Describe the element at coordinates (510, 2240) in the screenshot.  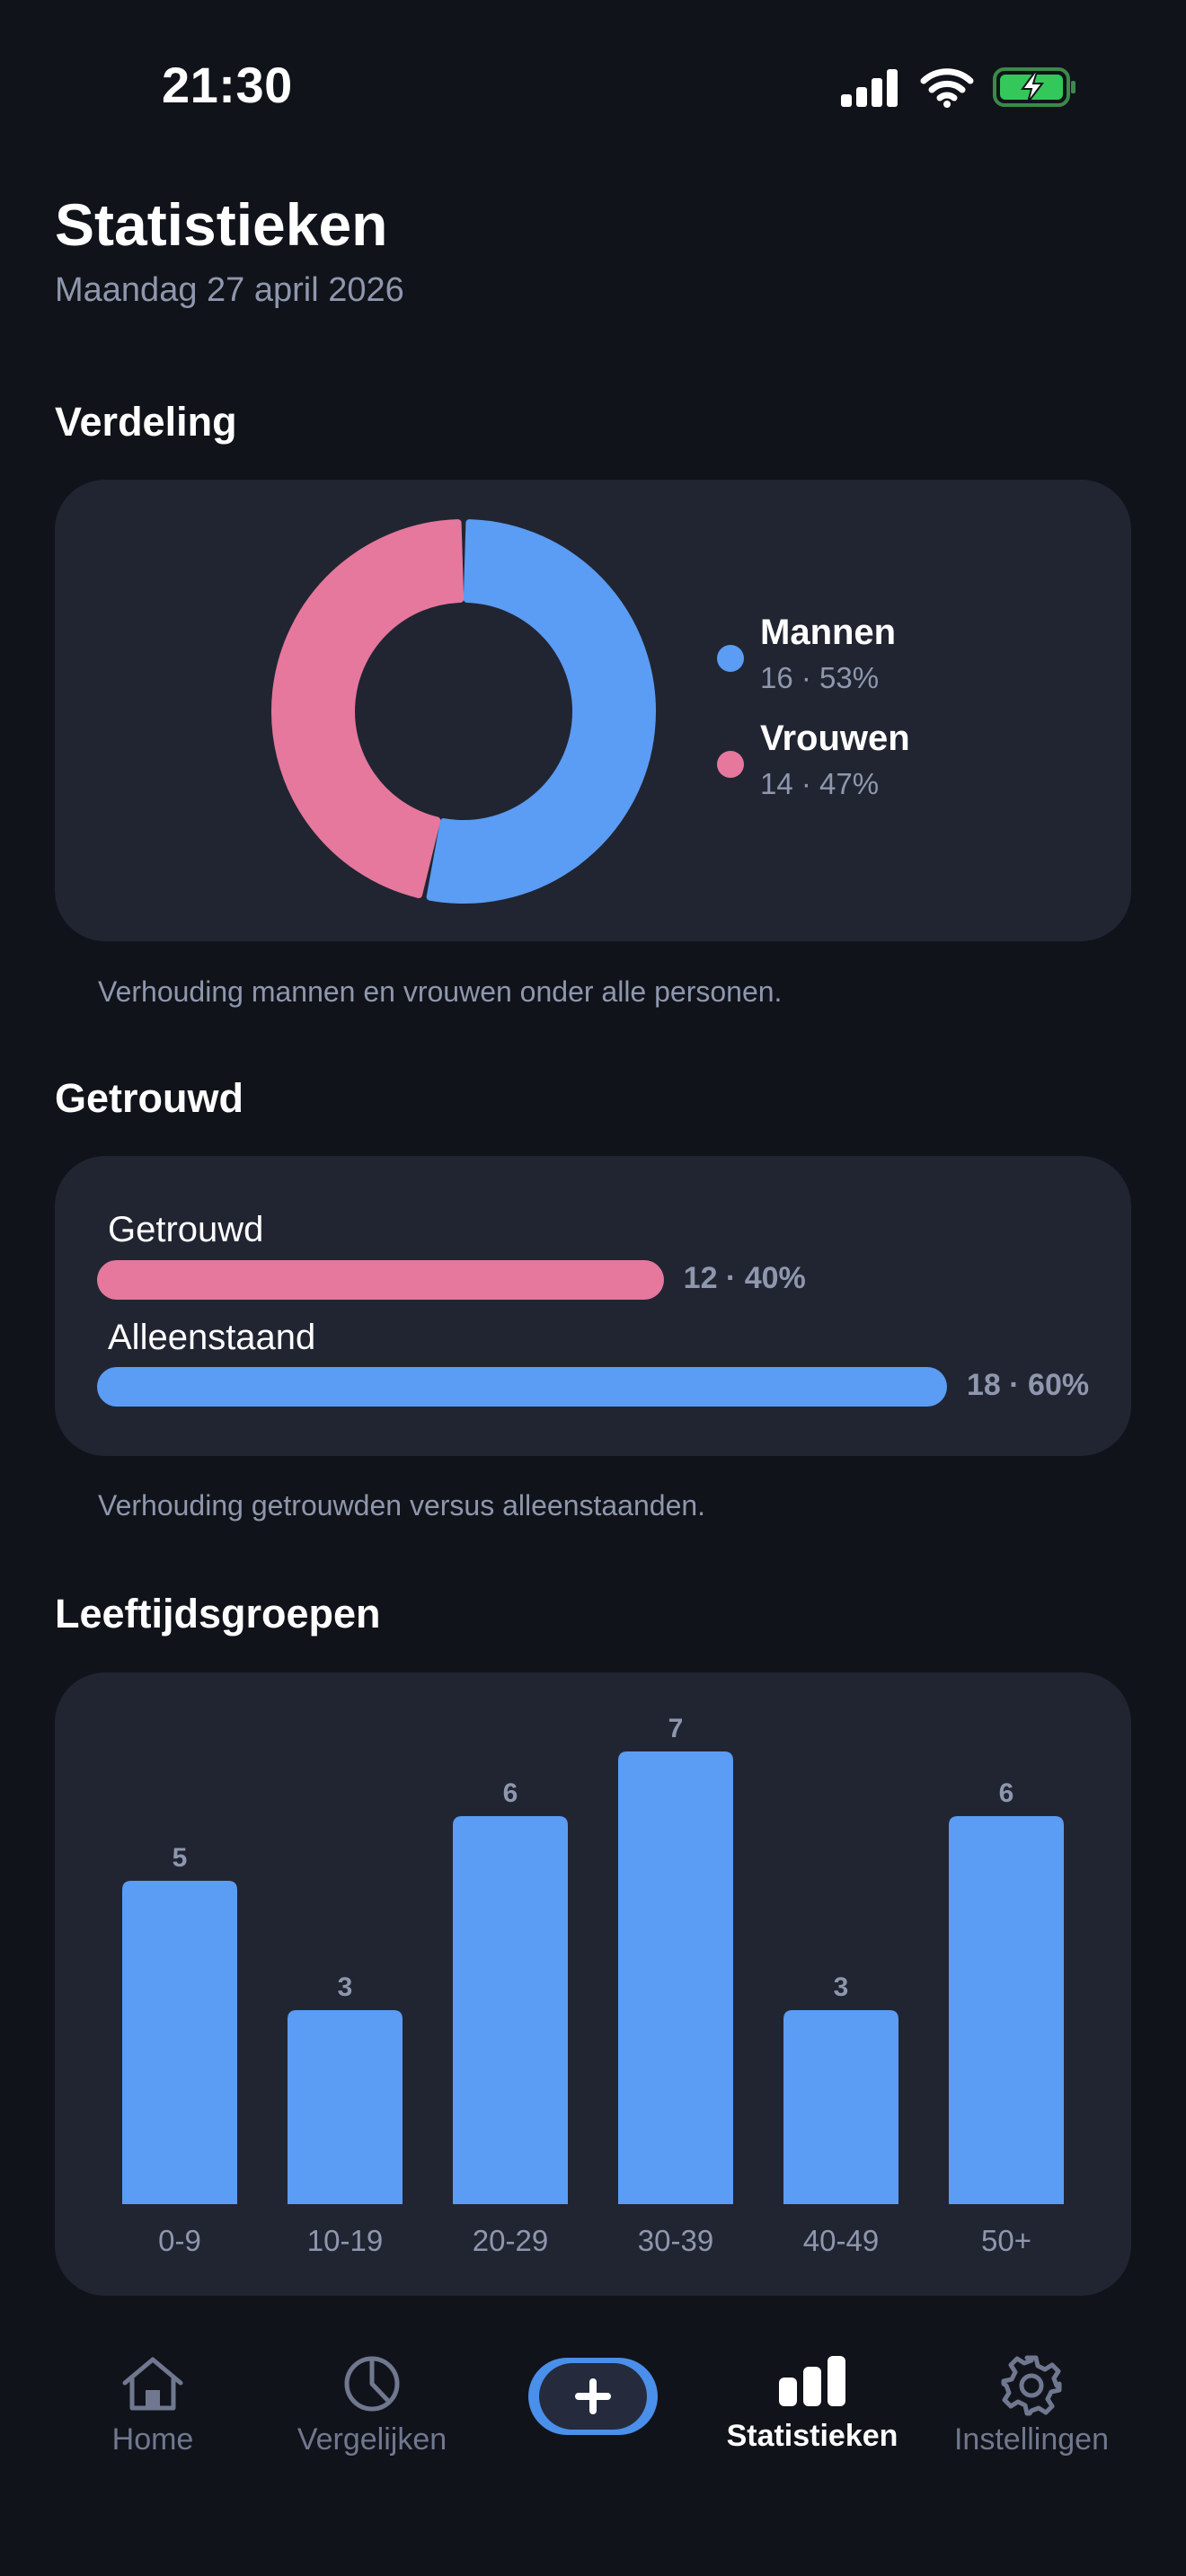
I see `age-bar-category-label: 20-29` at that location.